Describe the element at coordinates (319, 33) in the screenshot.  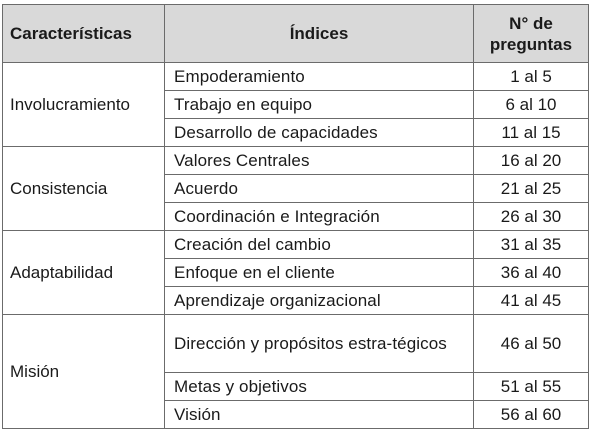
I see `header-indices: Índices` at that location.